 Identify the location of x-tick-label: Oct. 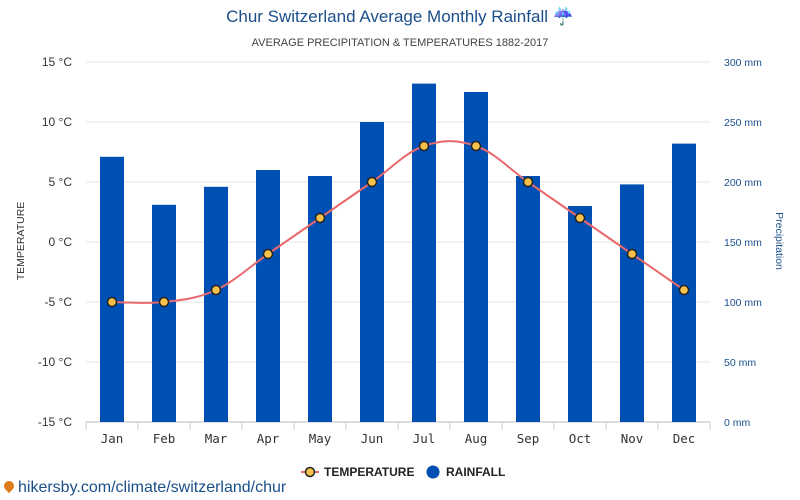
(580, 438).